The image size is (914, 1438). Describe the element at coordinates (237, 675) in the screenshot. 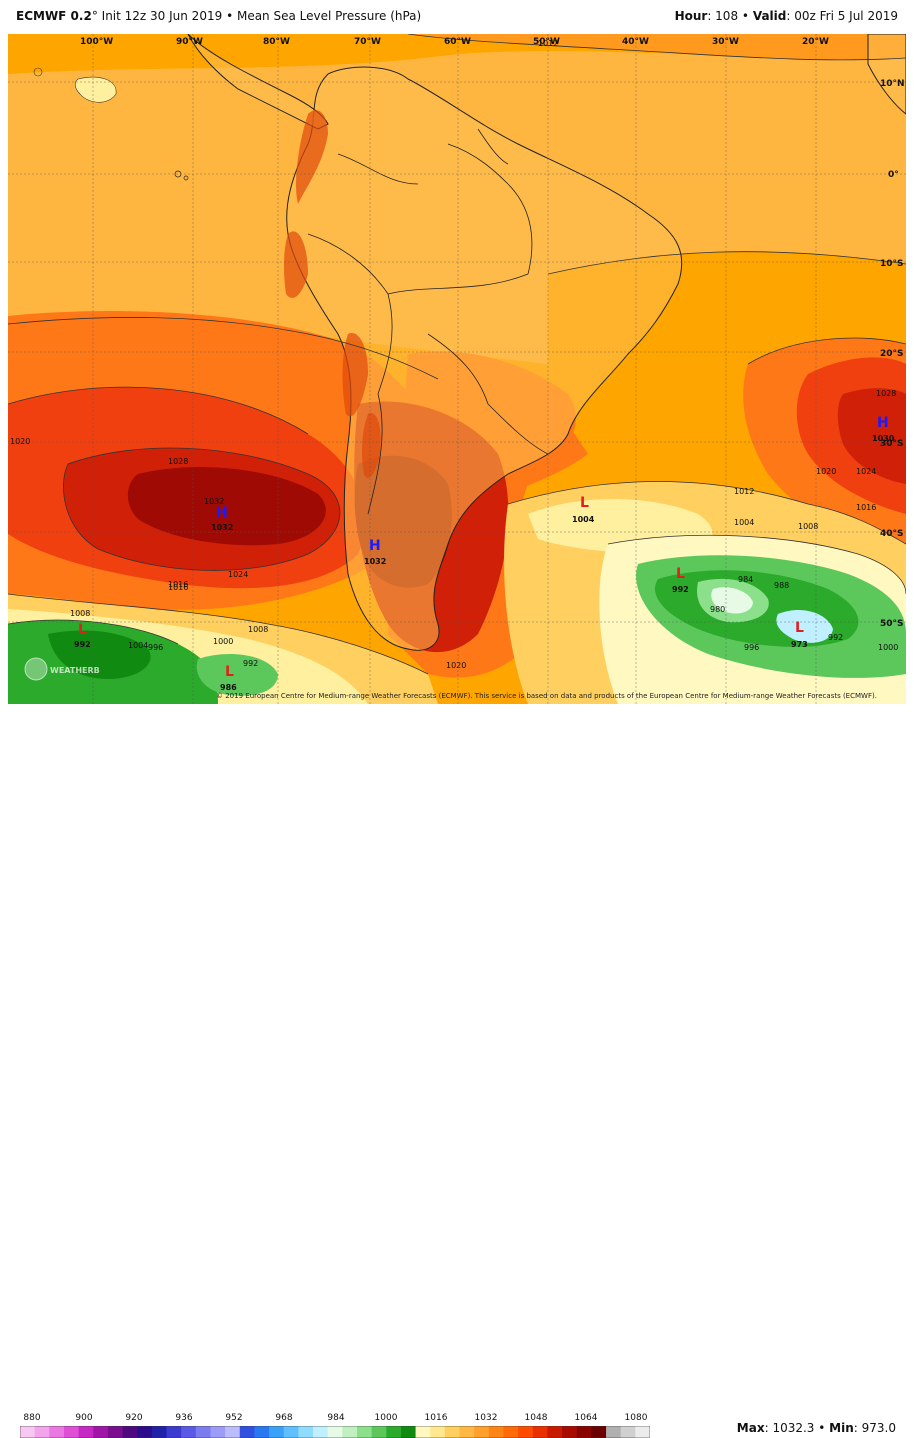

I see `pressure-band-992-sw2` at that location.